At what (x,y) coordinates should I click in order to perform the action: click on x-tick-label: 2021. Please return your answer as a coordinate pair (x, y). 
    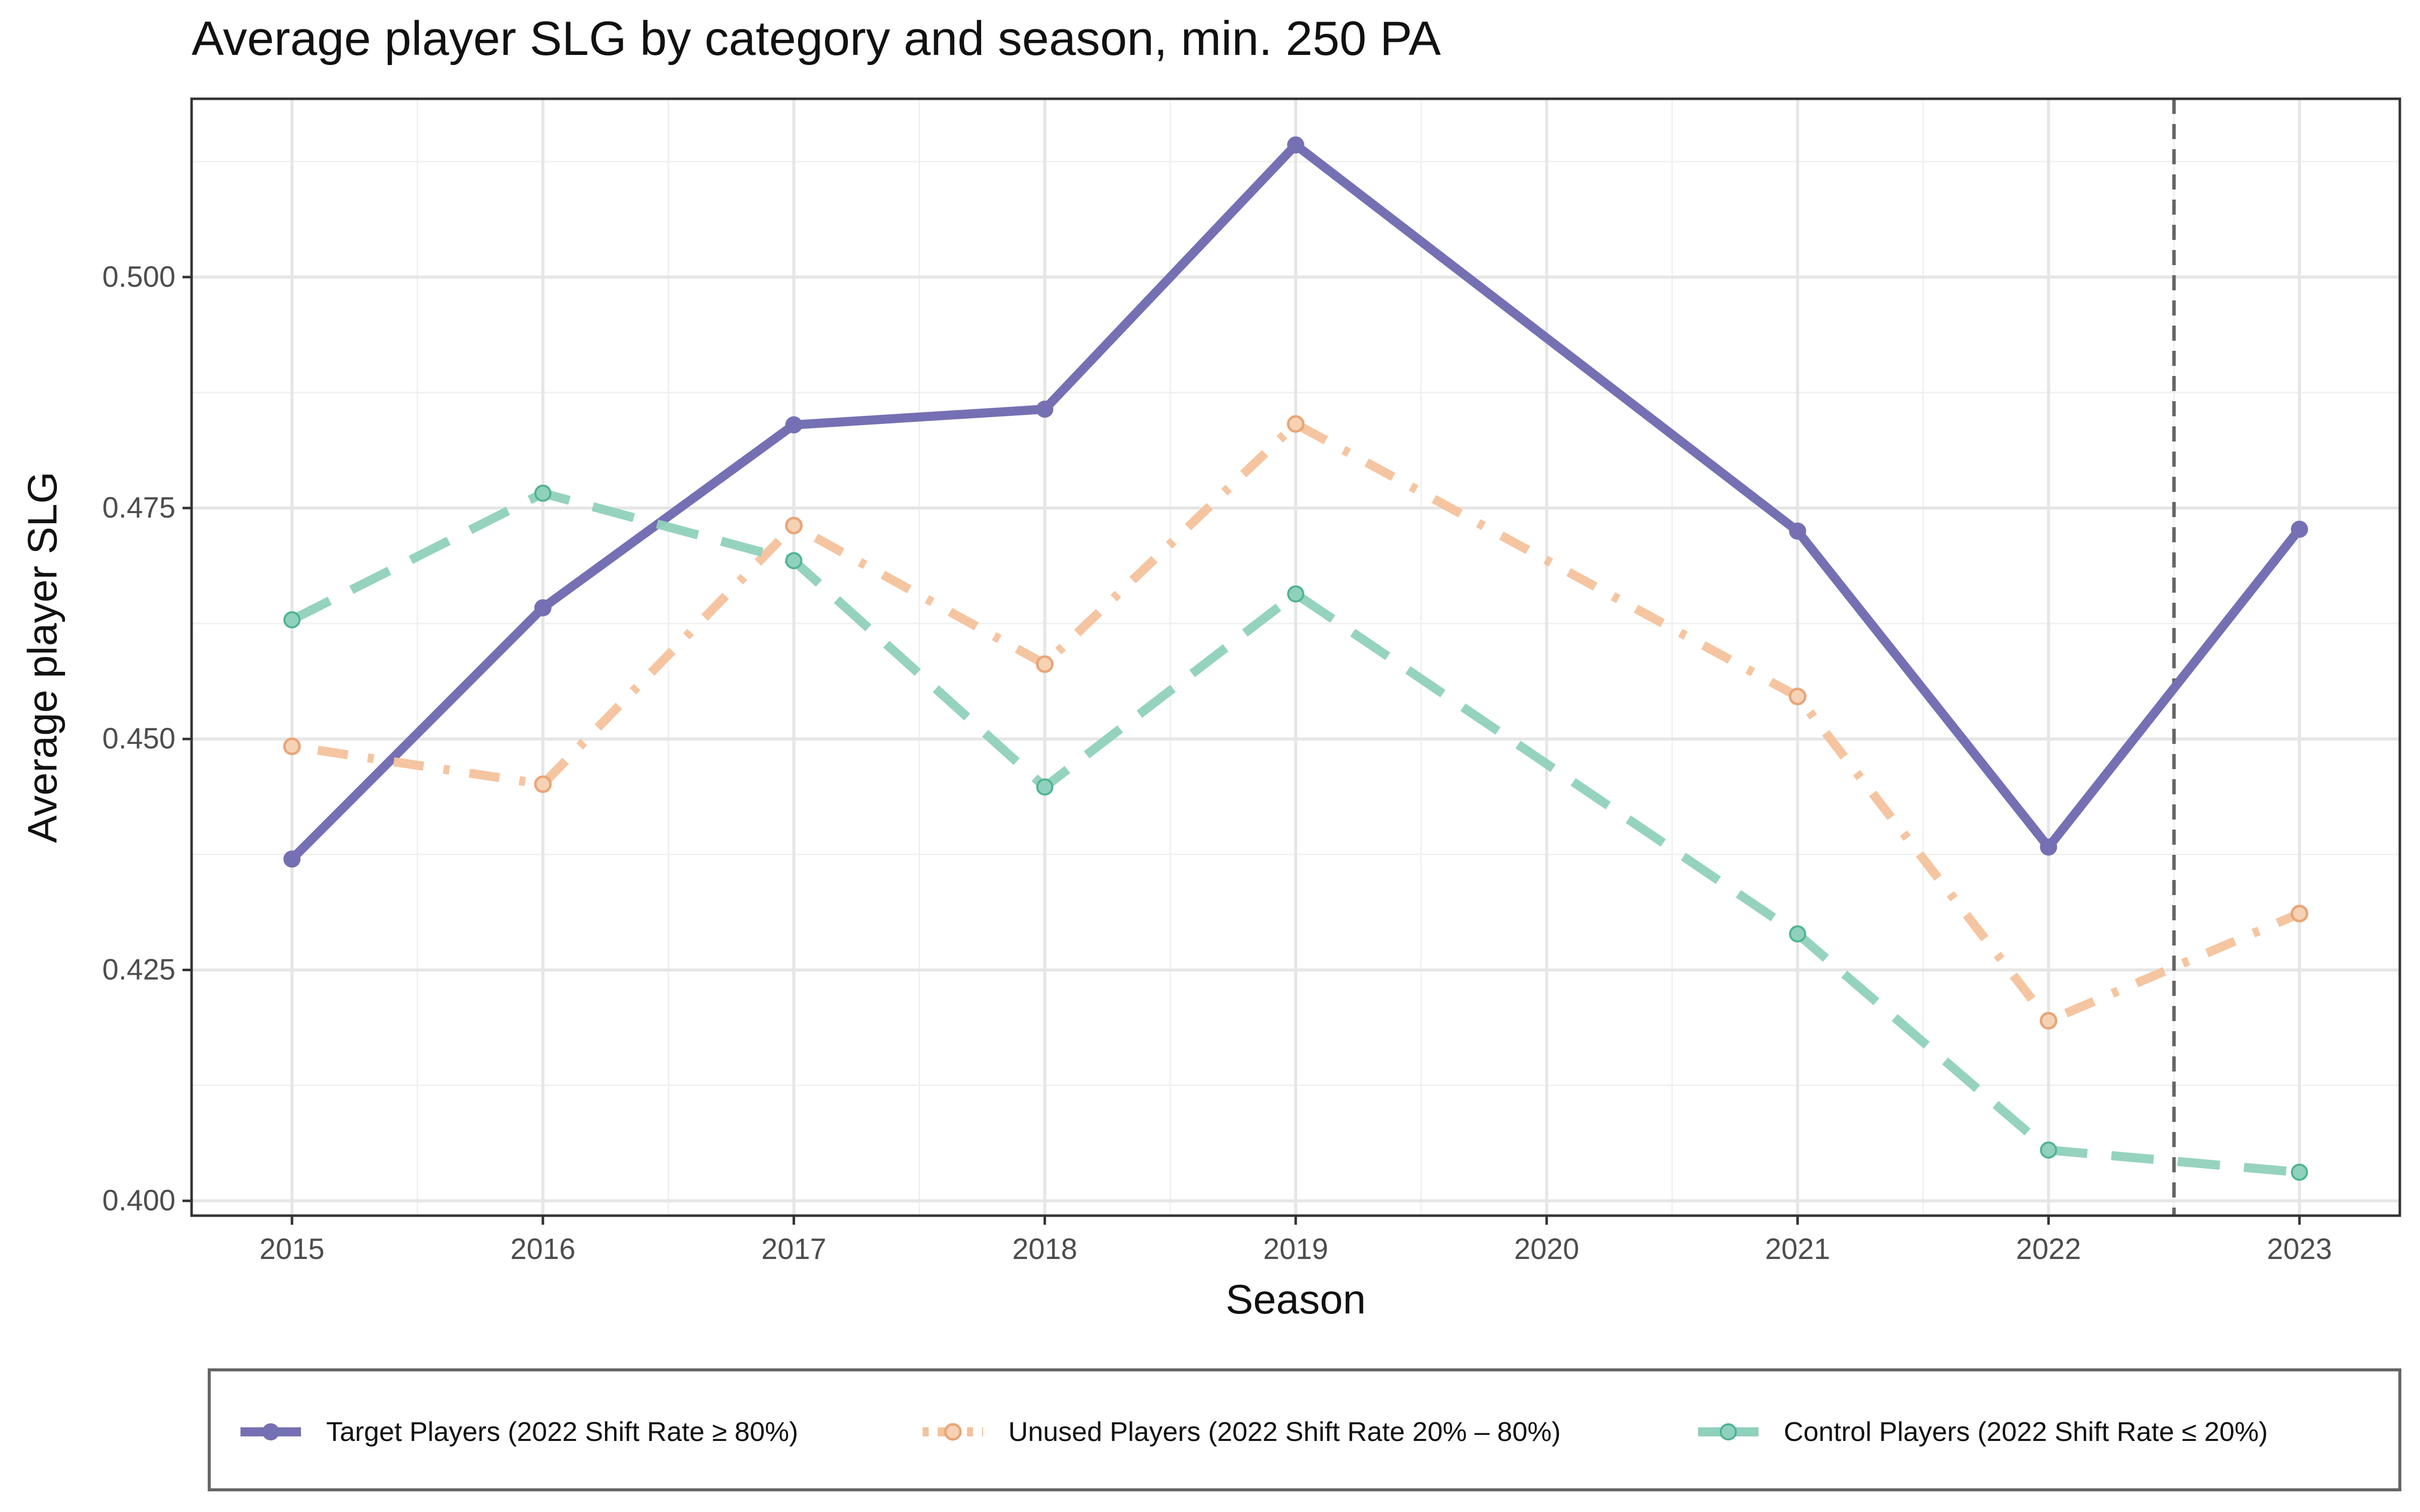
    Looking at the image, I should click on (1797, 1249).